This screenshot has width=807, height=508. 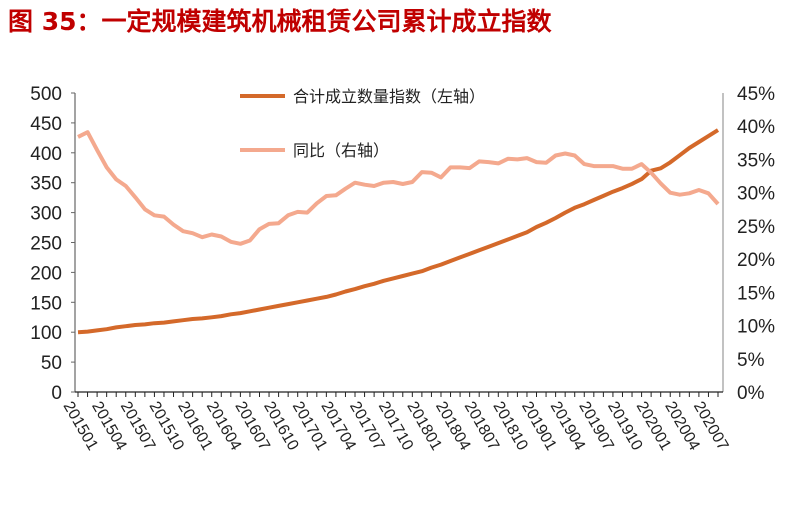 I want to click on right-tick-label: 25%, so click(x=756, y=227).